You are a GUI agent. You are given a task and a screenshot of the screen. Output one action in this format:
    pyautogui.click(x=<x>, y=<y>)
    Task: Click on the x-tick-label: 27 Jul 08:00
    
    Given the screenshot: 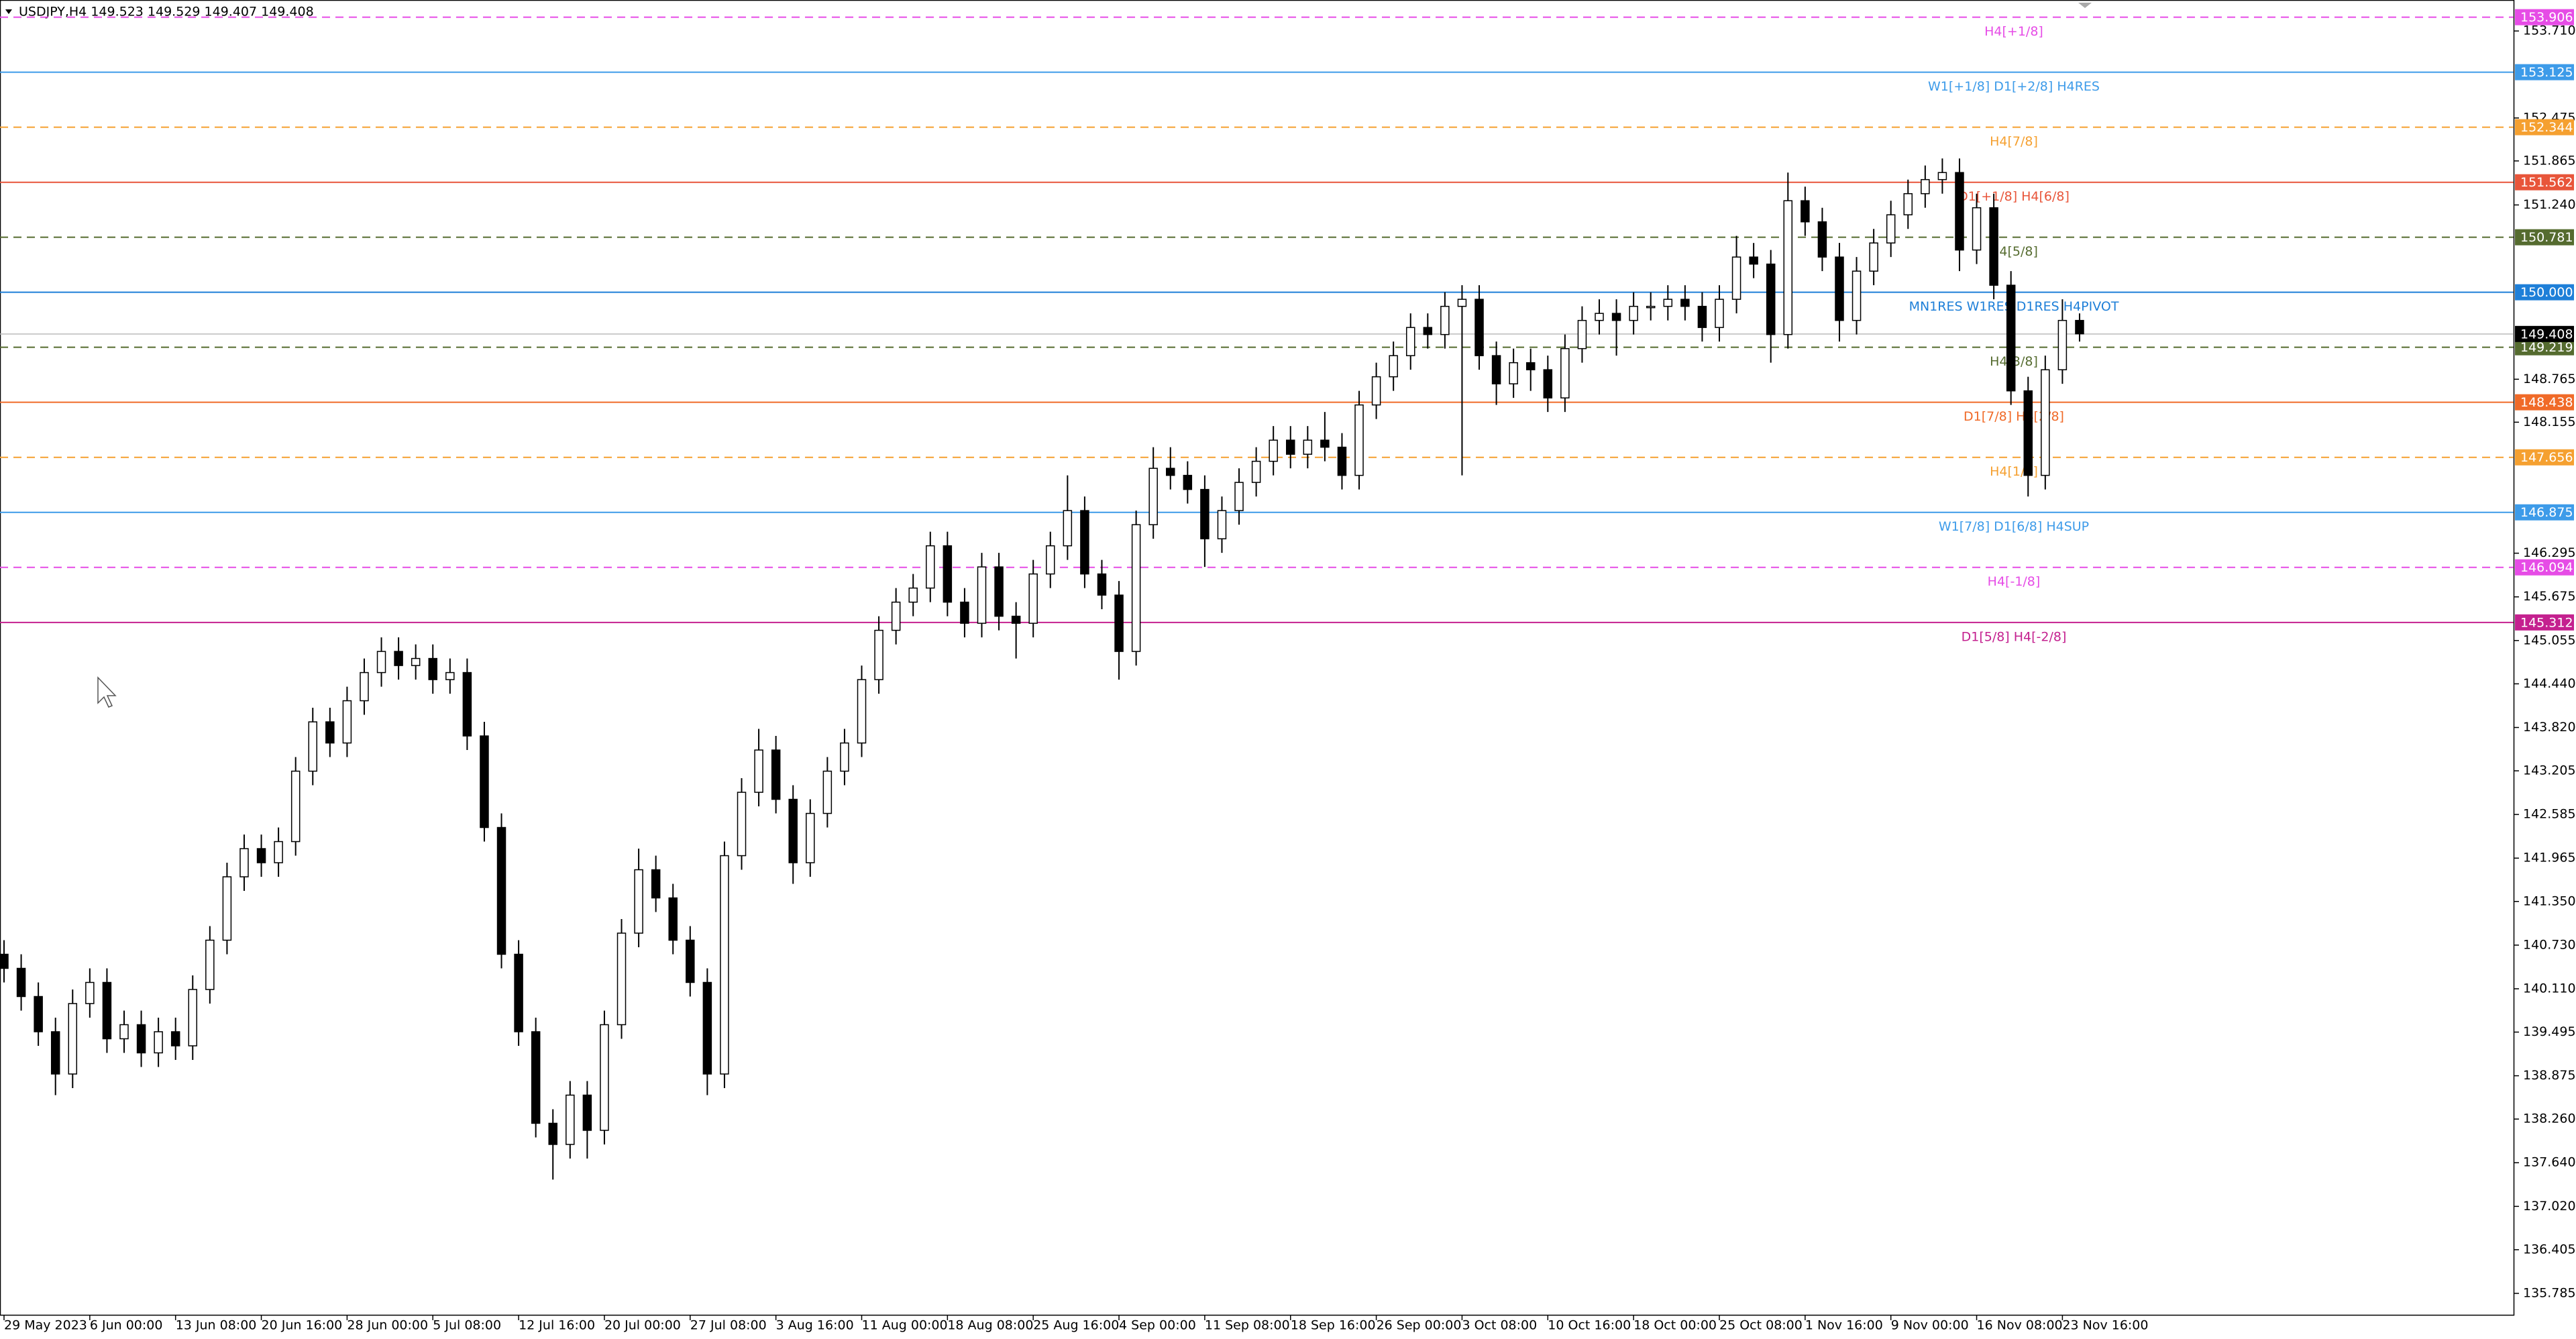 What is the action you would take?
    pyautogui.click(x=728, y=1325)
    